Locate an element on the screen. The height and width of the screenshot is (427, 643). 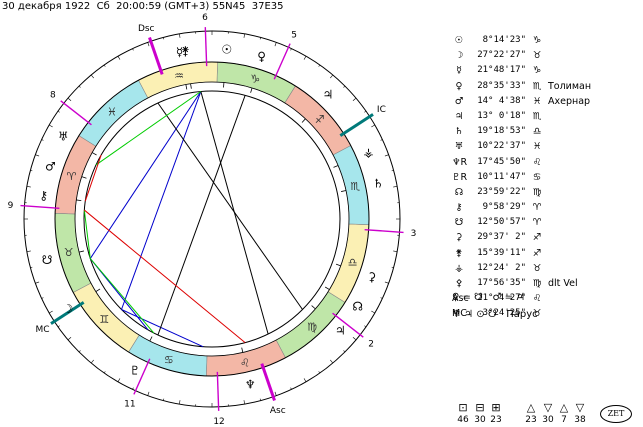
body-glyph: ♃ is located at coordinates (459, 116).